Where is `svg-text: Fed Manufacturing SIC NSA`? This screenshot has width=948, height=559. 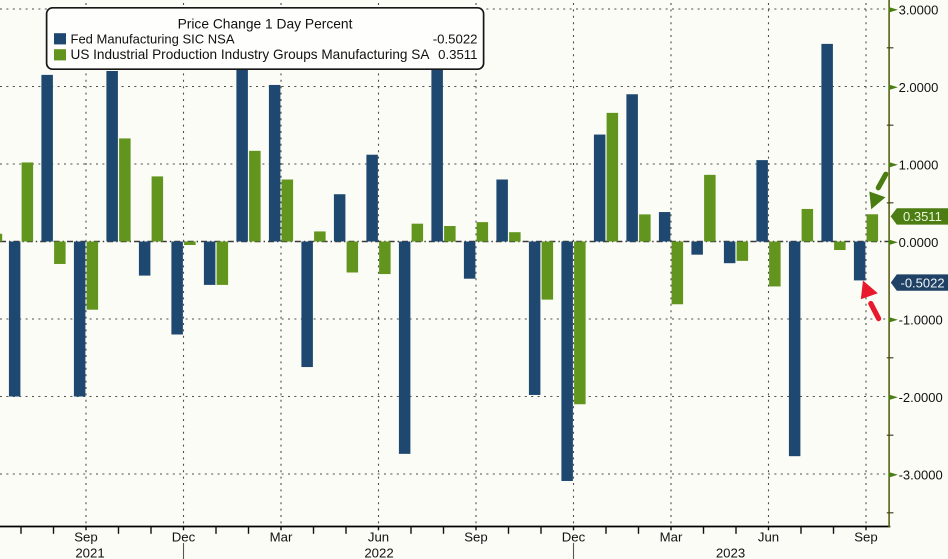
svg-text: Fed Manufacturing SIC NSA is located at coordinates (153, 38).